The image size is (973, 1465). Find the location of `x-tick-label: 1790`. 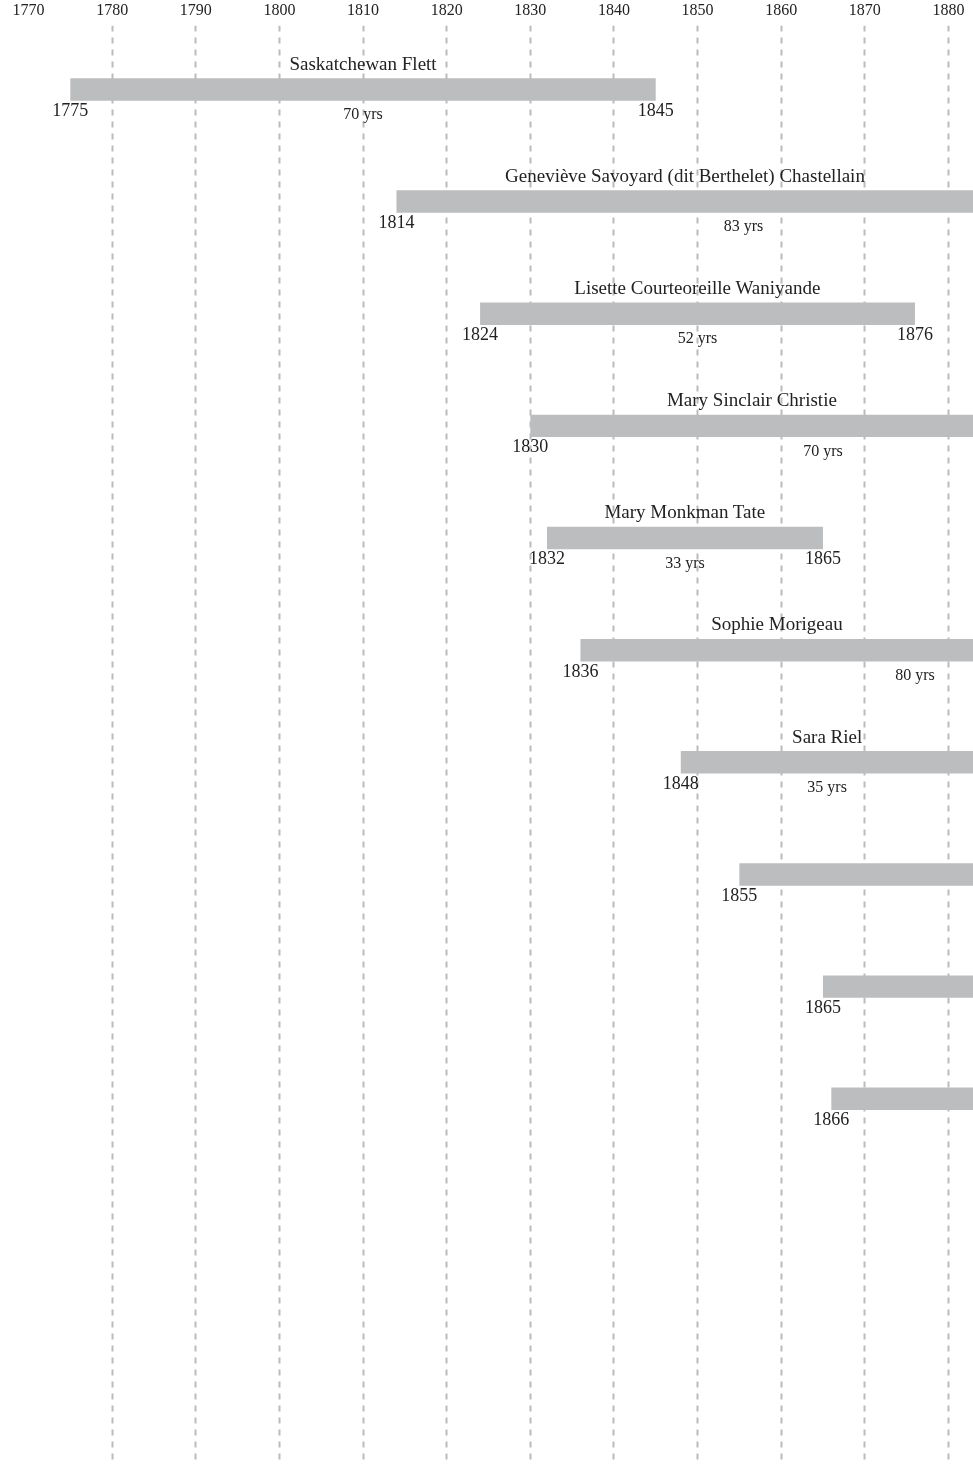

x-tick-label: 1790 is located at coordinates (195, 9).